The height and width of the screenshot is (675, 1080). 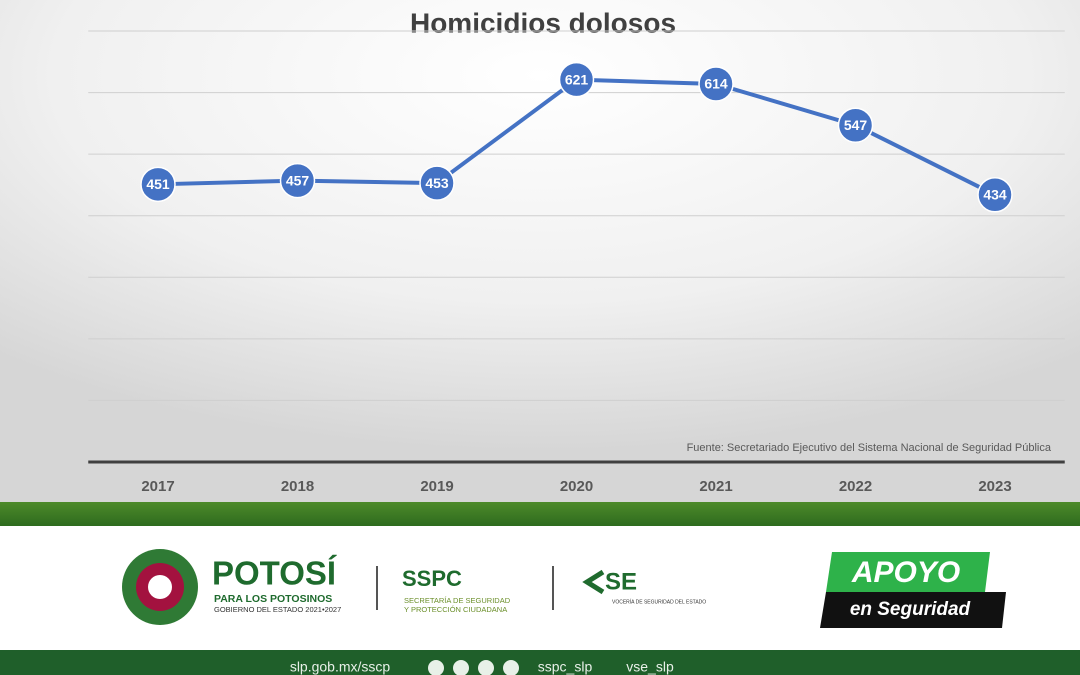 I want to click on x-tick-label: 2023, so click(x=994, y=486).